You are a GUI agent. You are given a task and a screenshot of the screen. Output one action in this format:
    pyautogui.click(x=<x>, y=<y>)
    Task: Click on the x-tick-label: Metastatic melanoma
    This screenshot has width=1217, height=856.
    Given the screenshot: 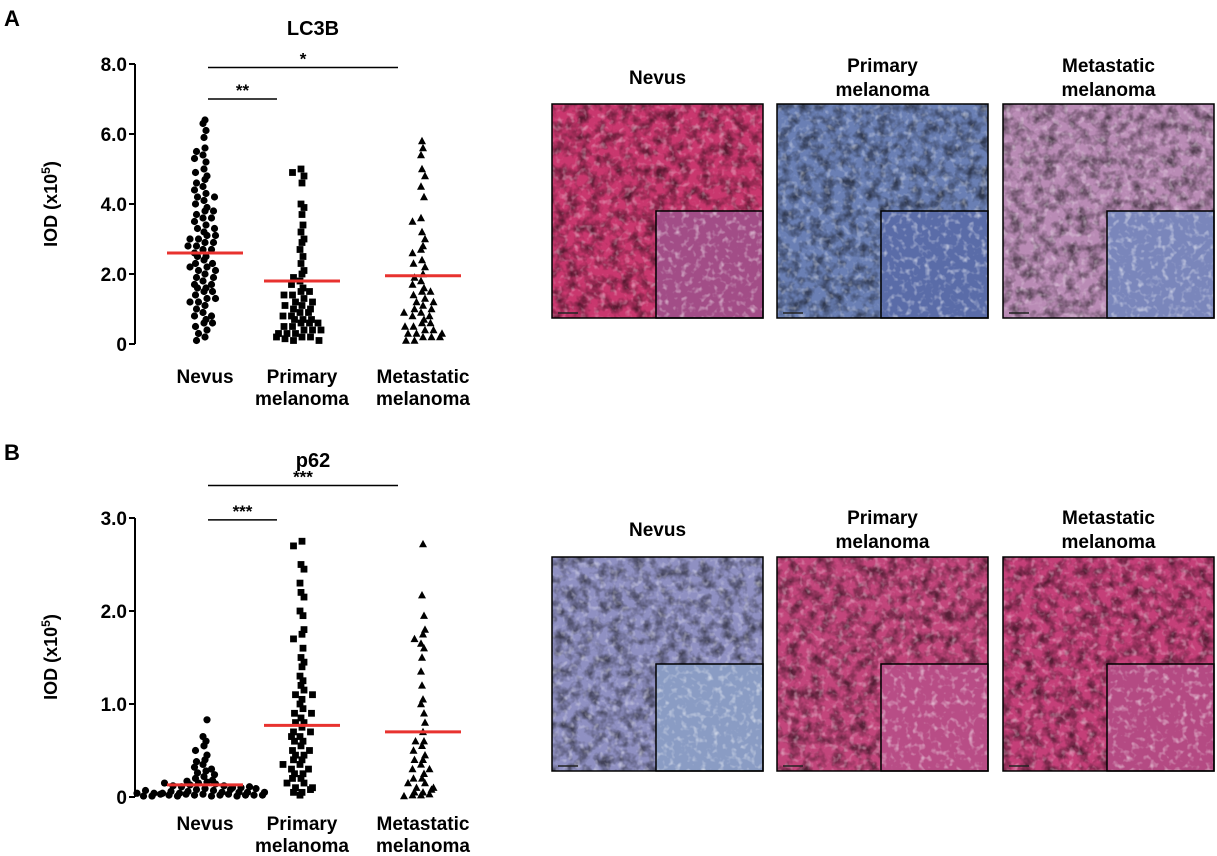 What is the action you would take?
    pyautogui.click(x=423, y=835)
    